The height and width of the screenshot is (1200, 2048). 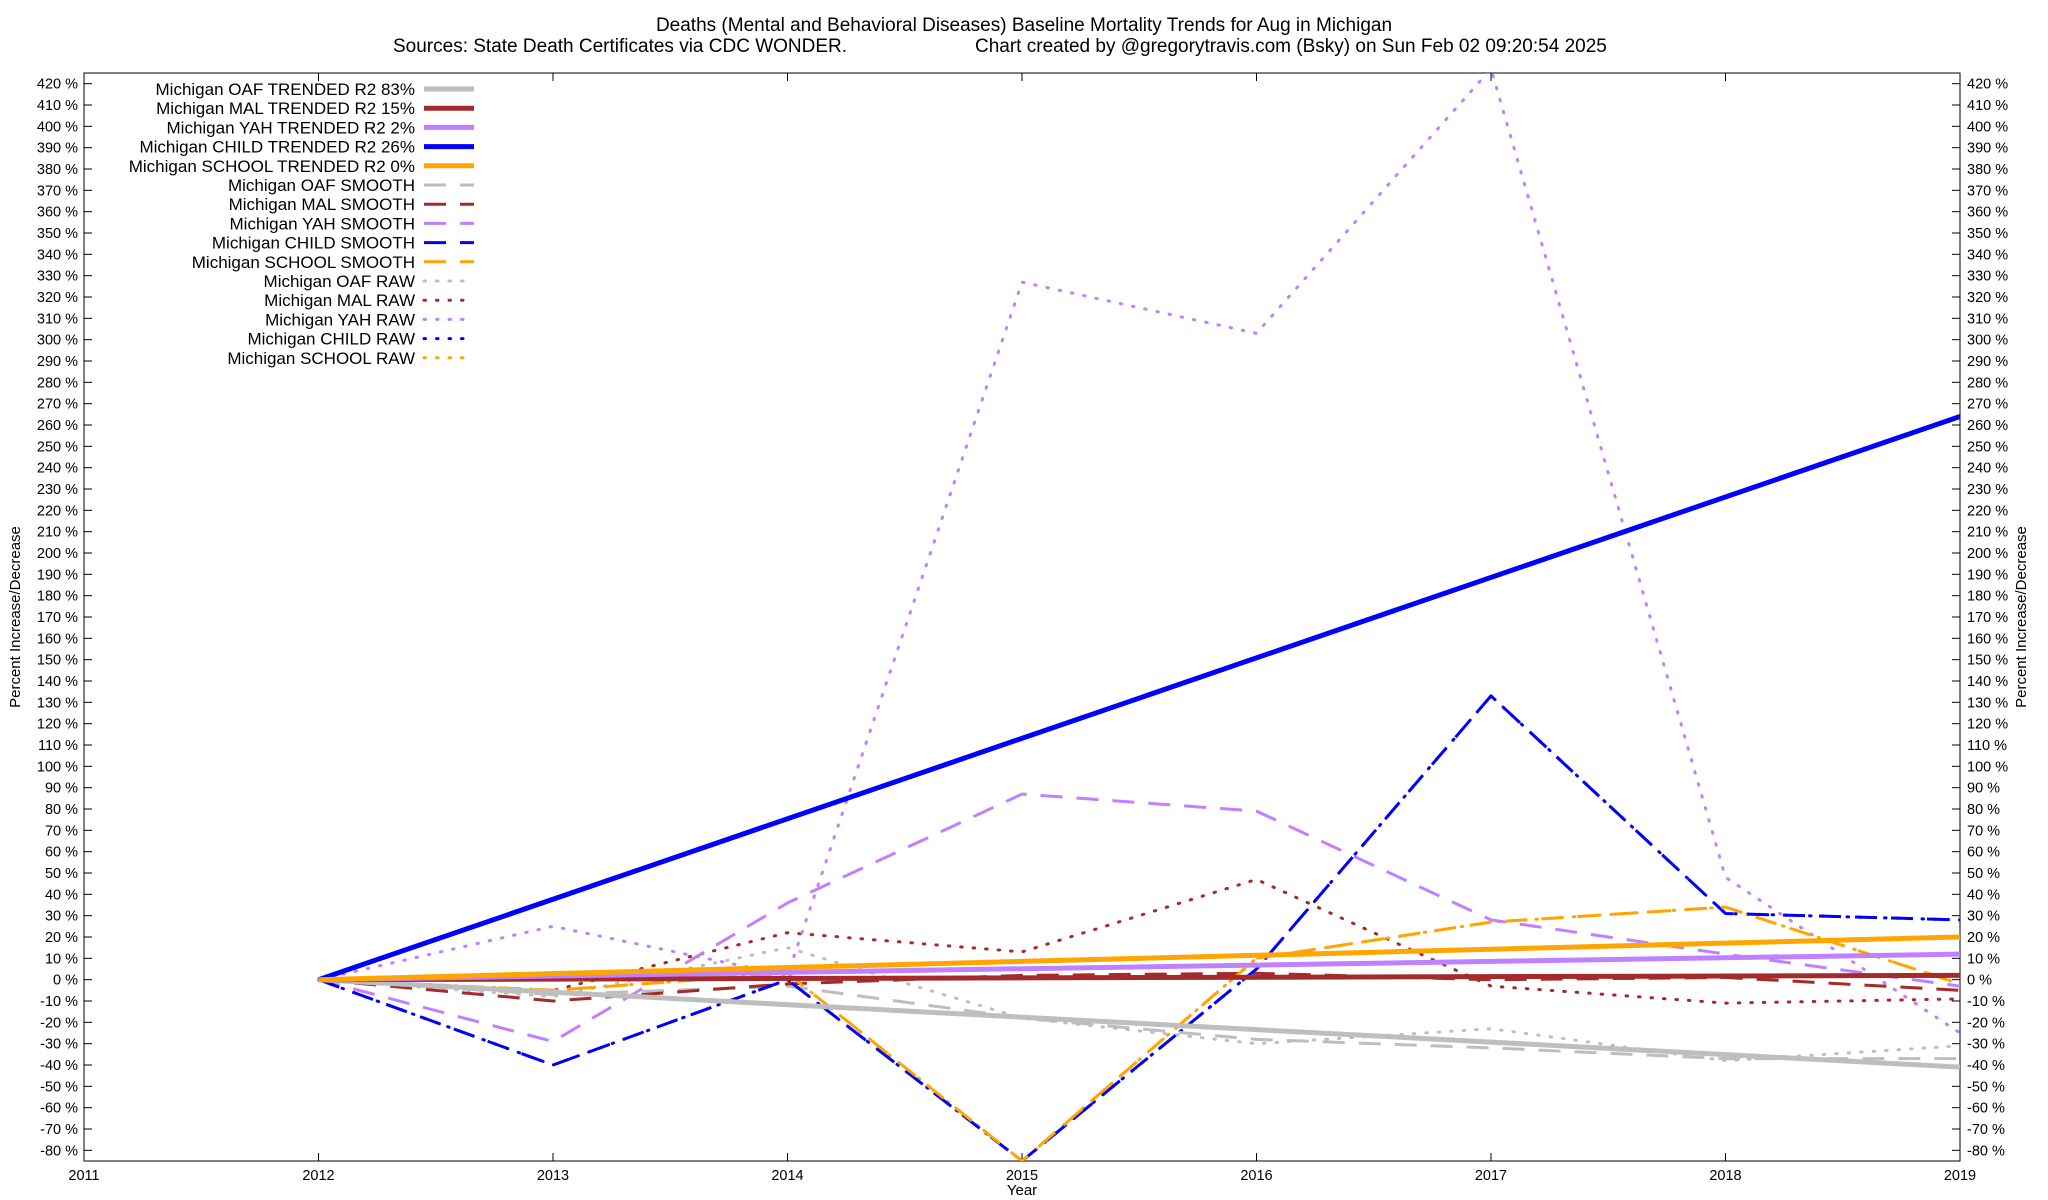 I want to click on y-tick-label-right: 0 %, so click(x=1979, y=981).